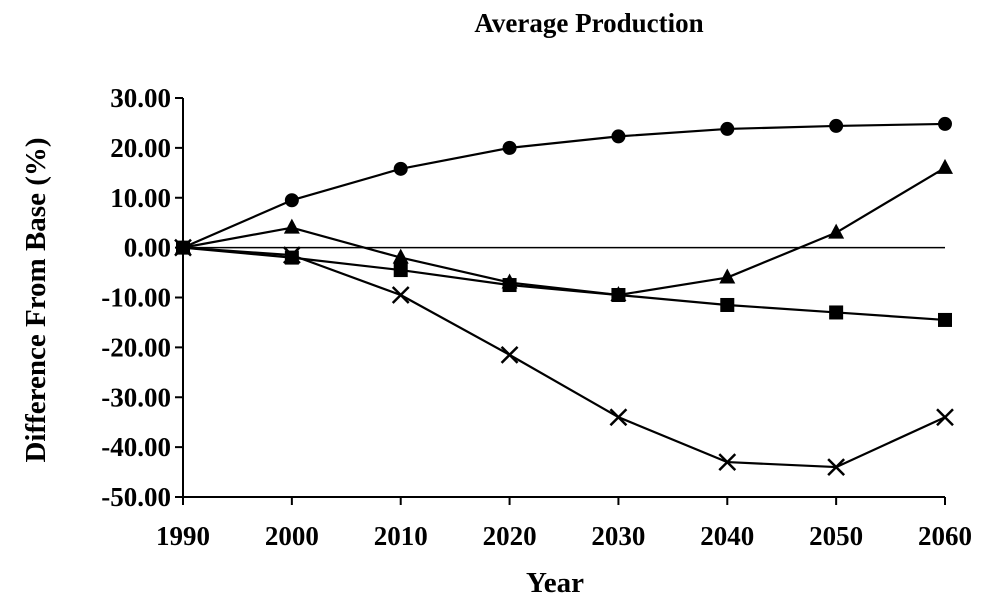  What do you see at coordinates (836, 536) in the screenshot?
I see `x-tick-label: 2050` at bounding box center [836, 536].